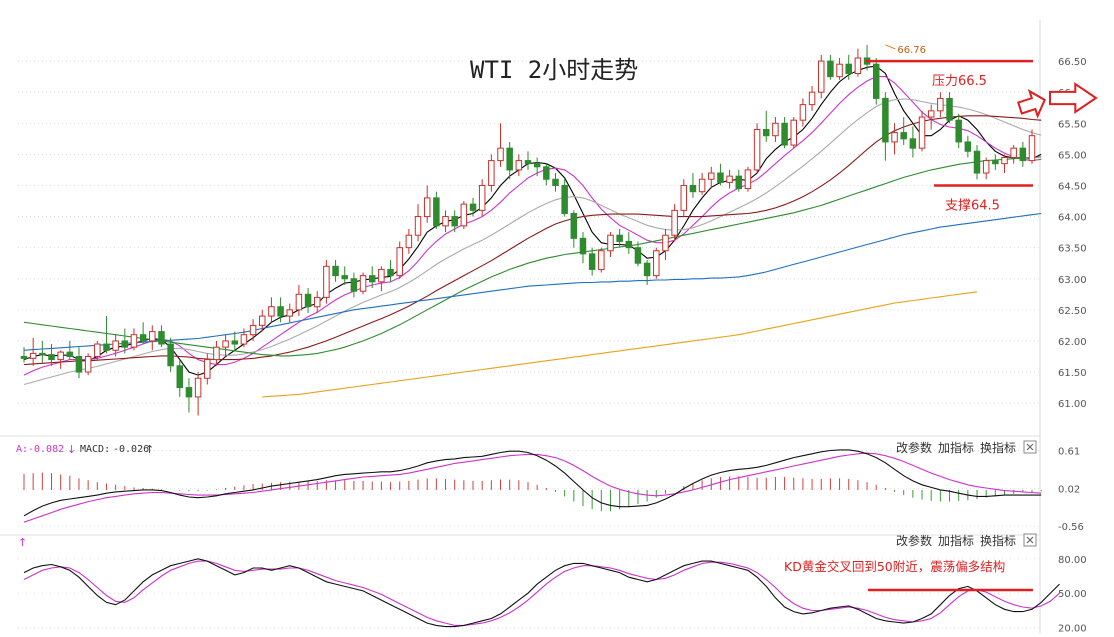 The width and height of the screenshot is (1114, 637). I want to click on high-pointer, so click(890, 47).